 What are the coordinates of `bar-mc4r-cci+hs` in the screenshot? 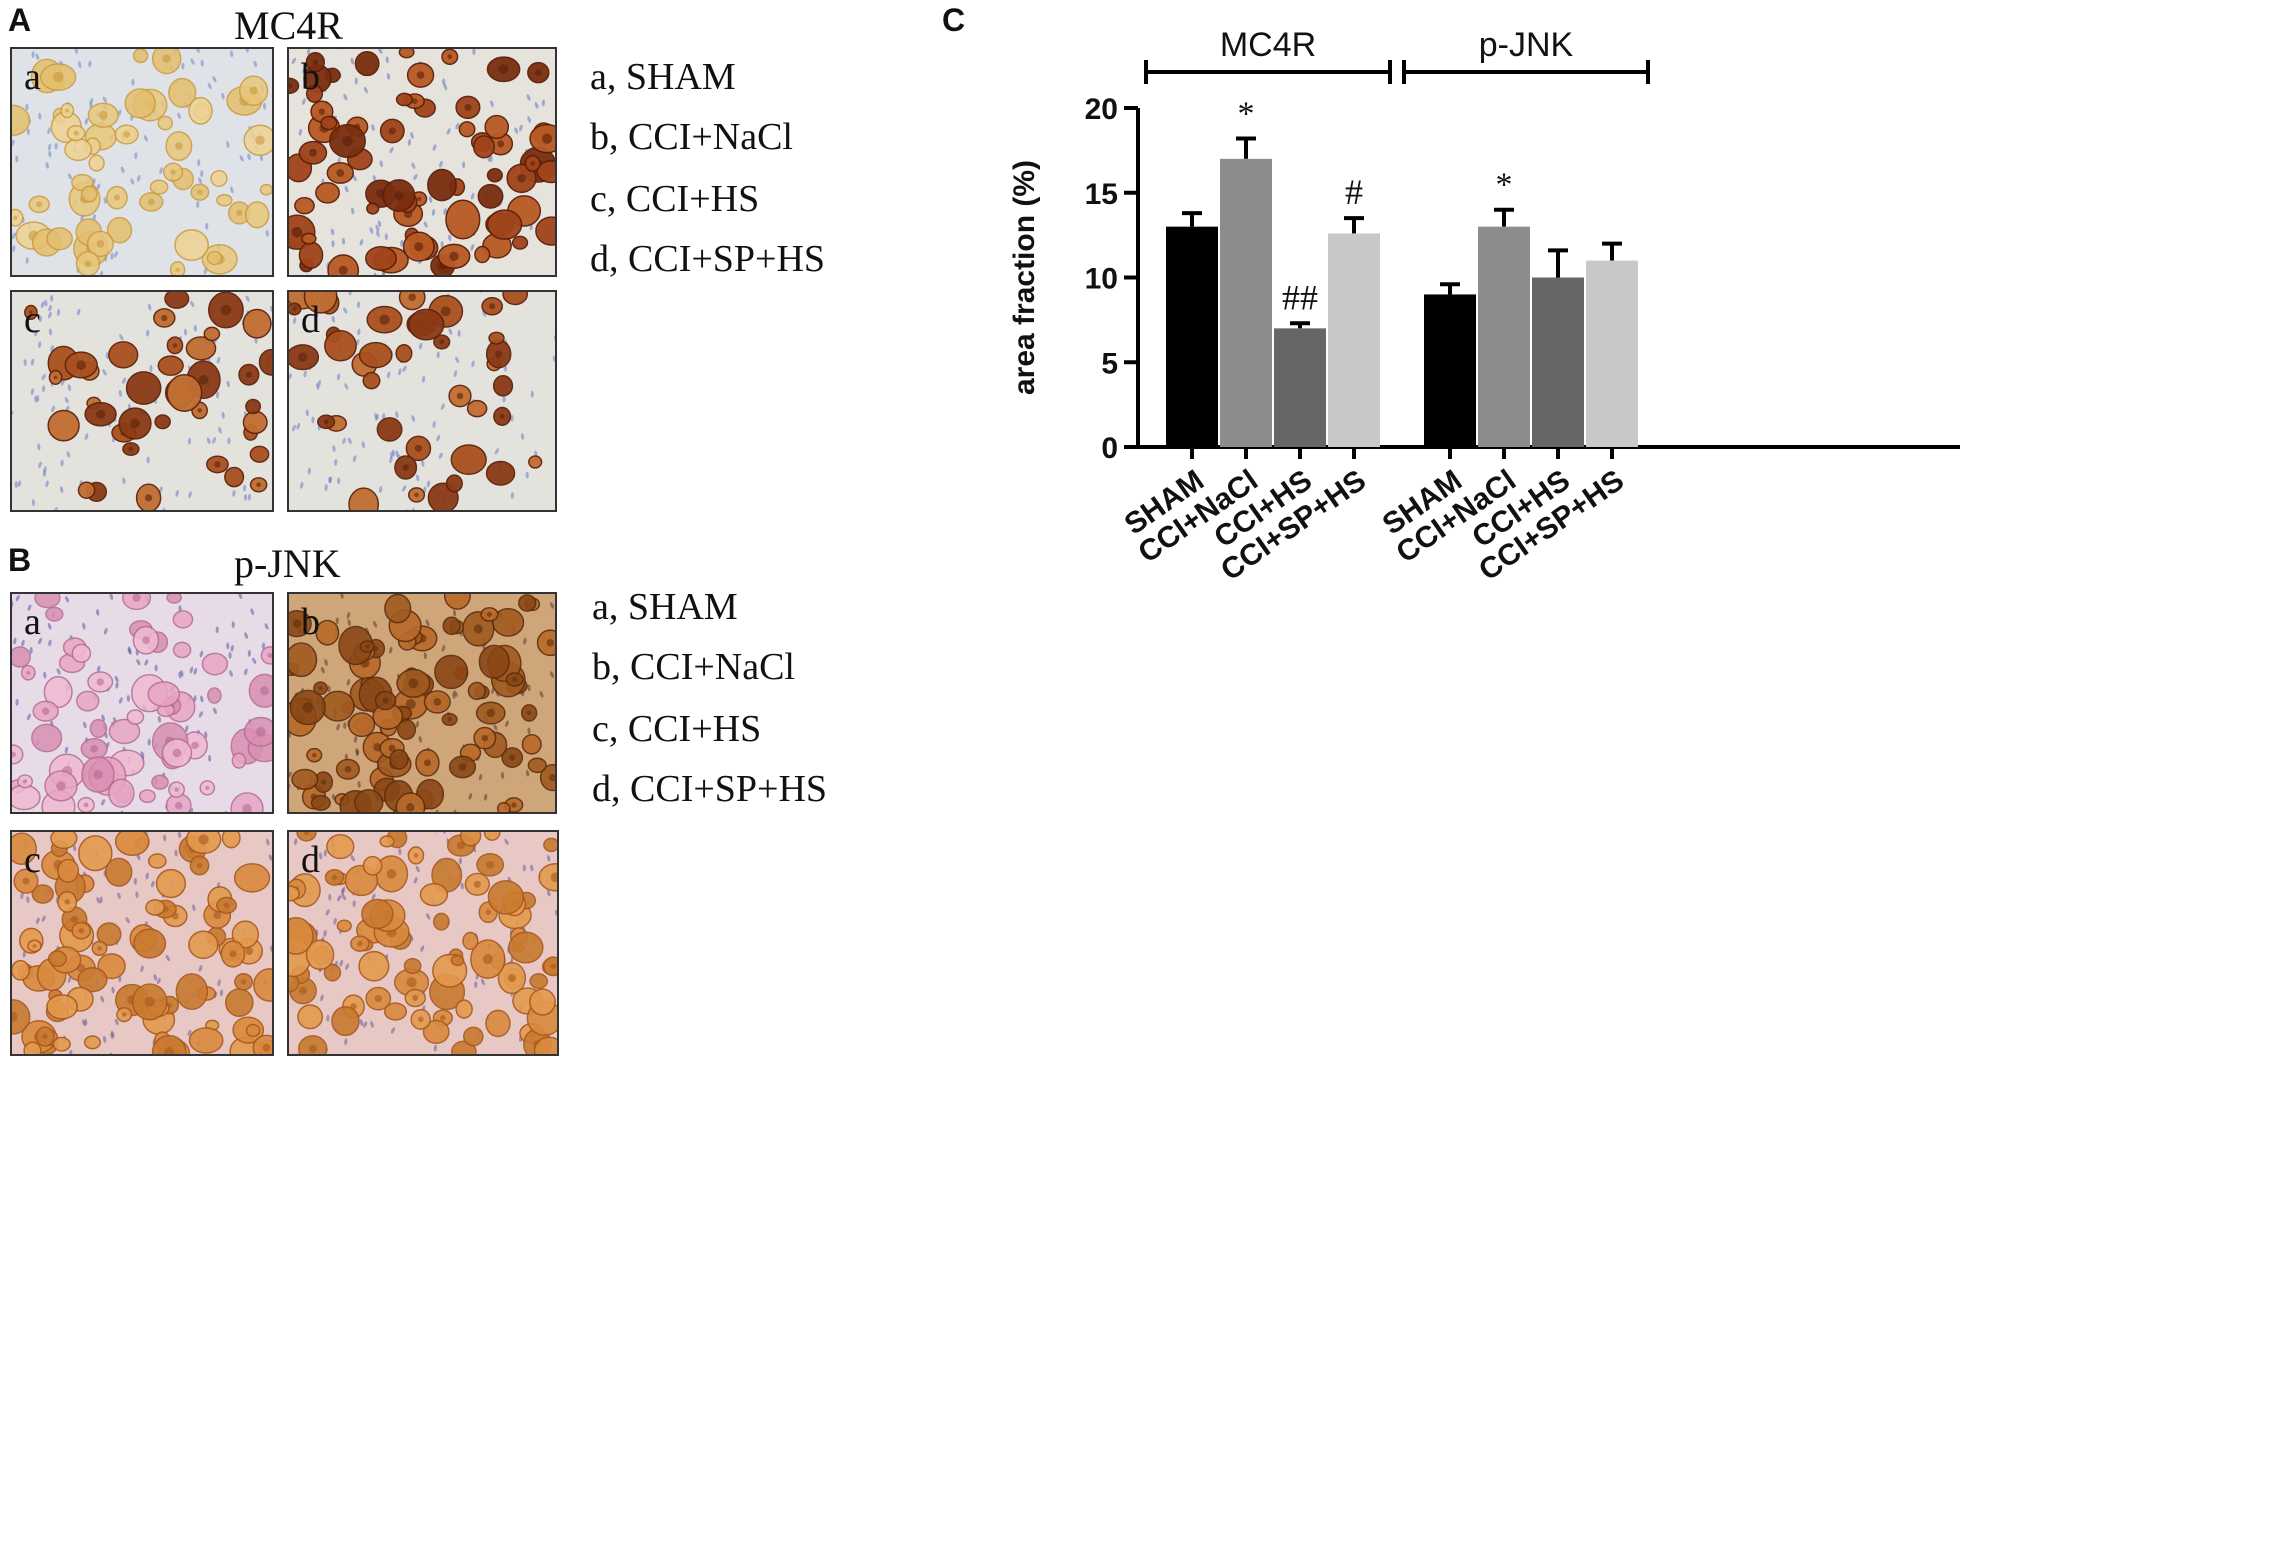 It's located at (1300, 387).